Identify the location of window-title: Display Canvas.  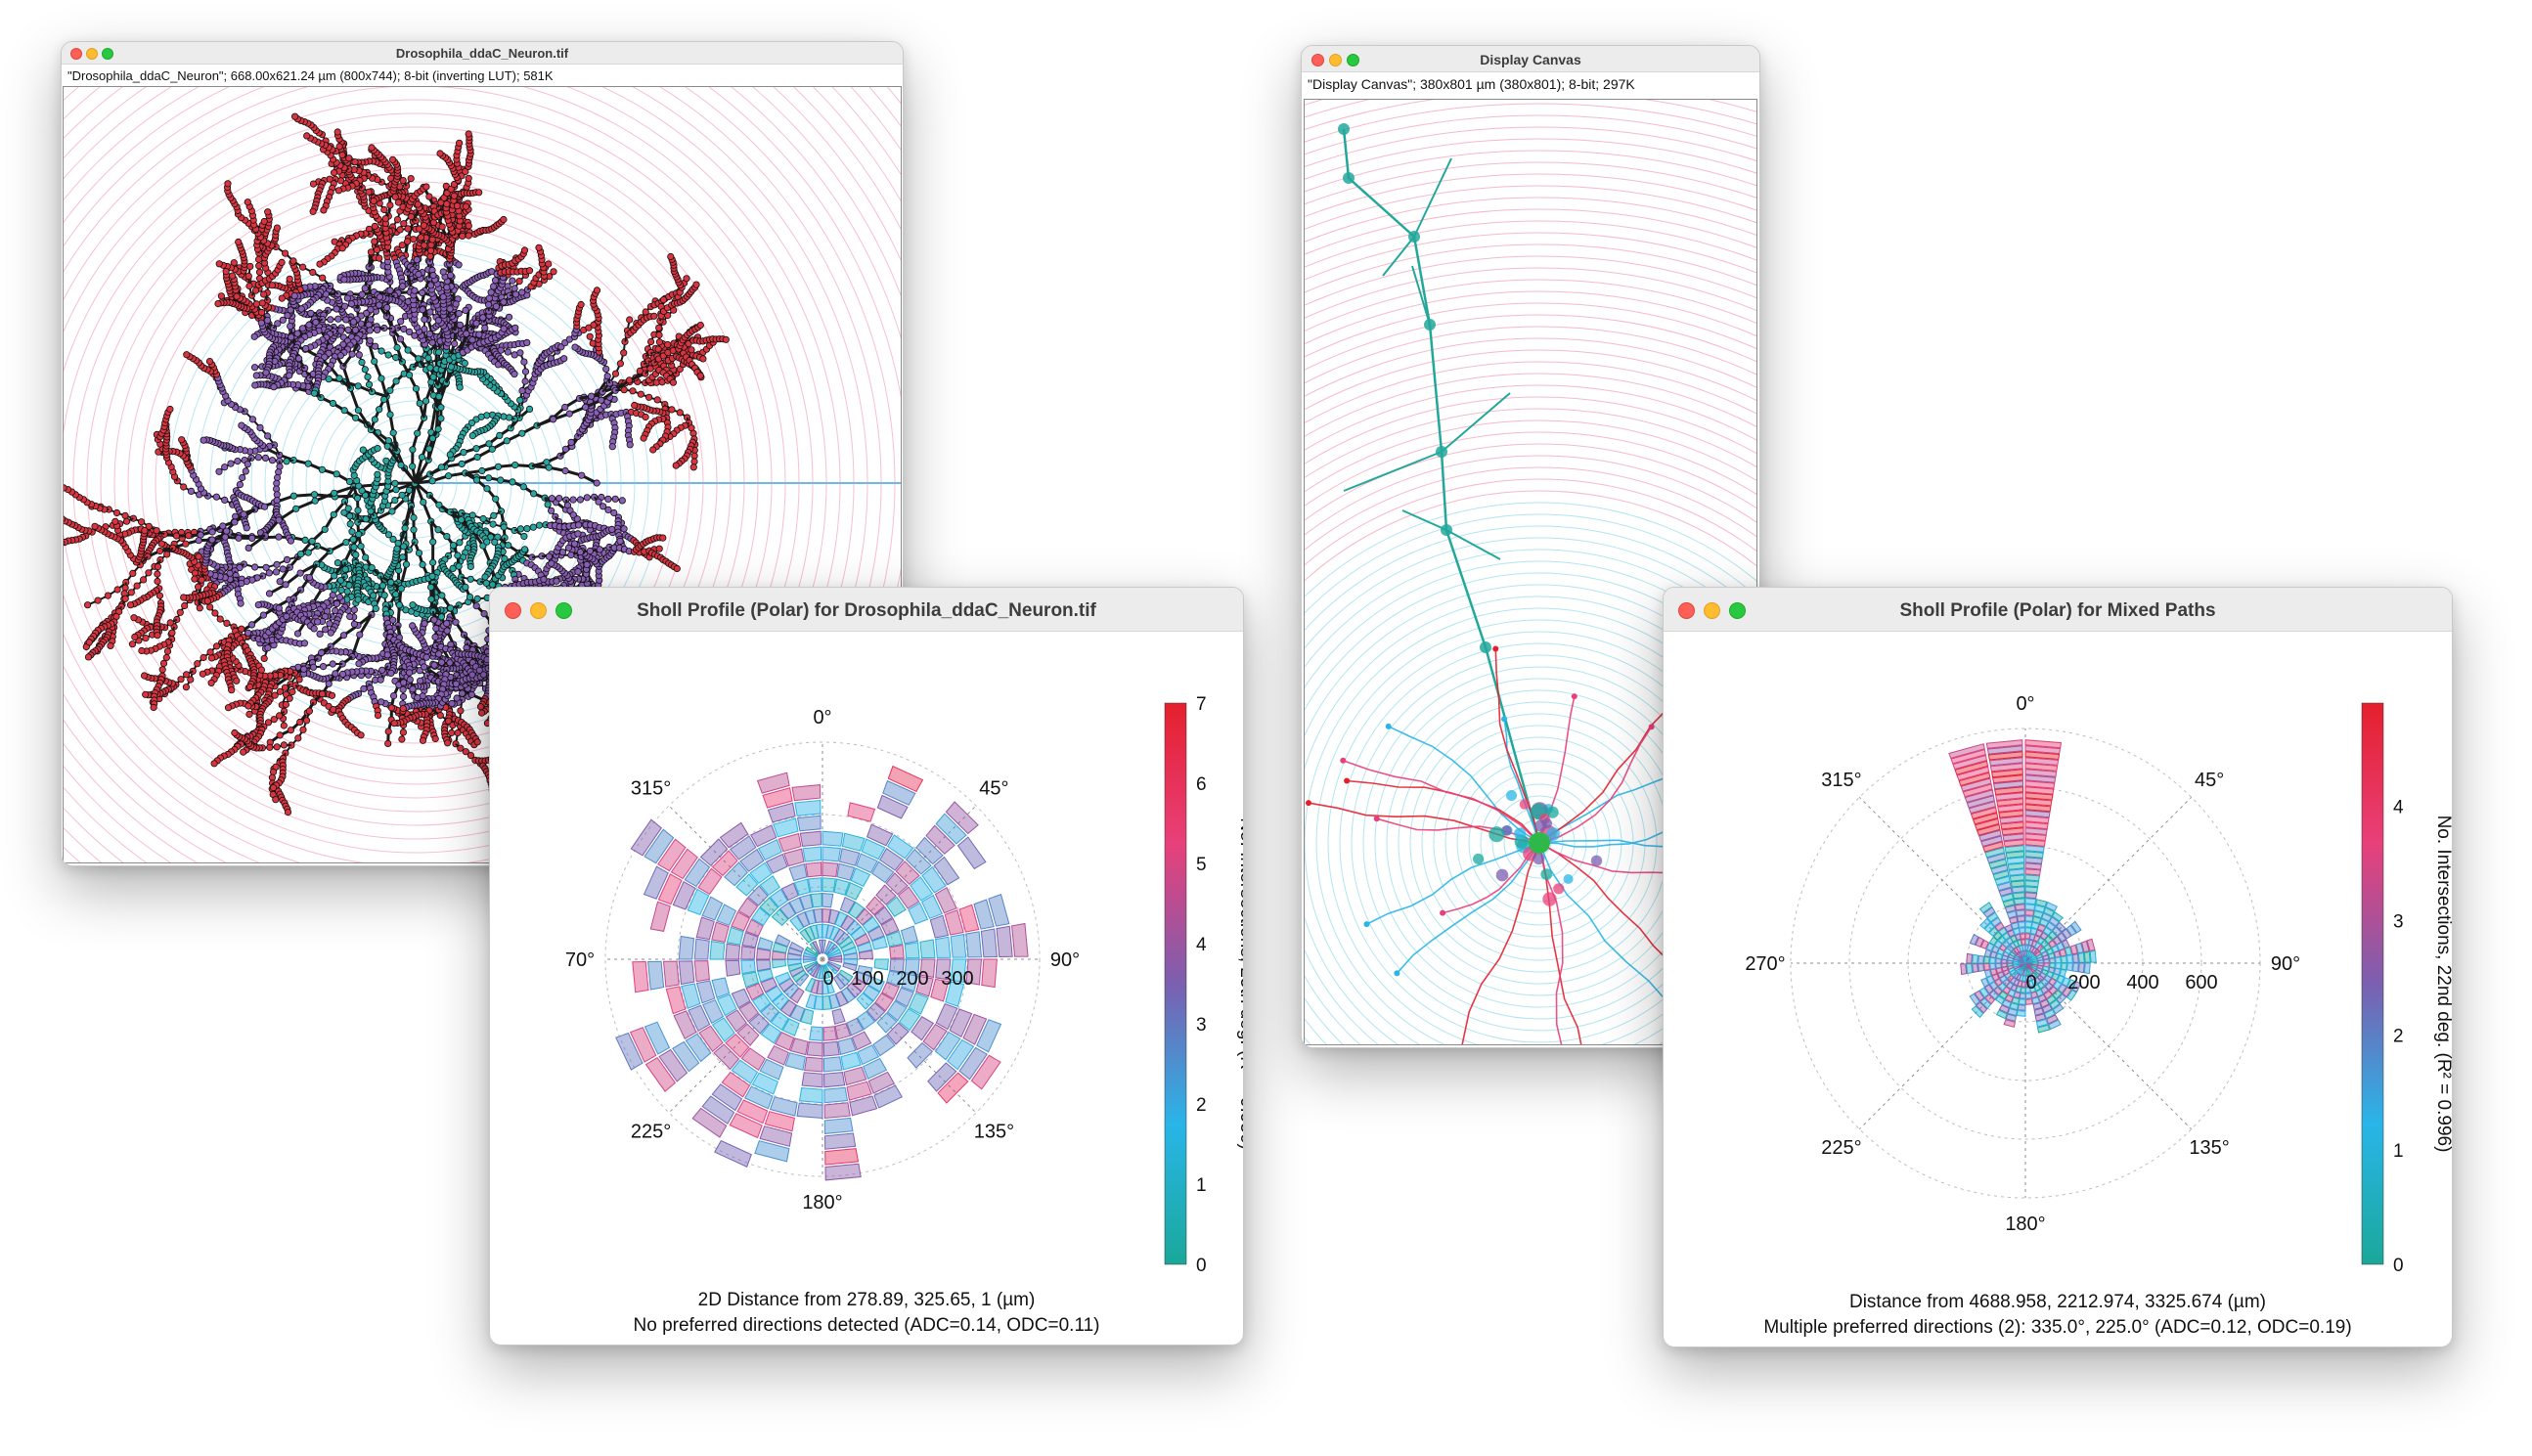
(1530, 59).